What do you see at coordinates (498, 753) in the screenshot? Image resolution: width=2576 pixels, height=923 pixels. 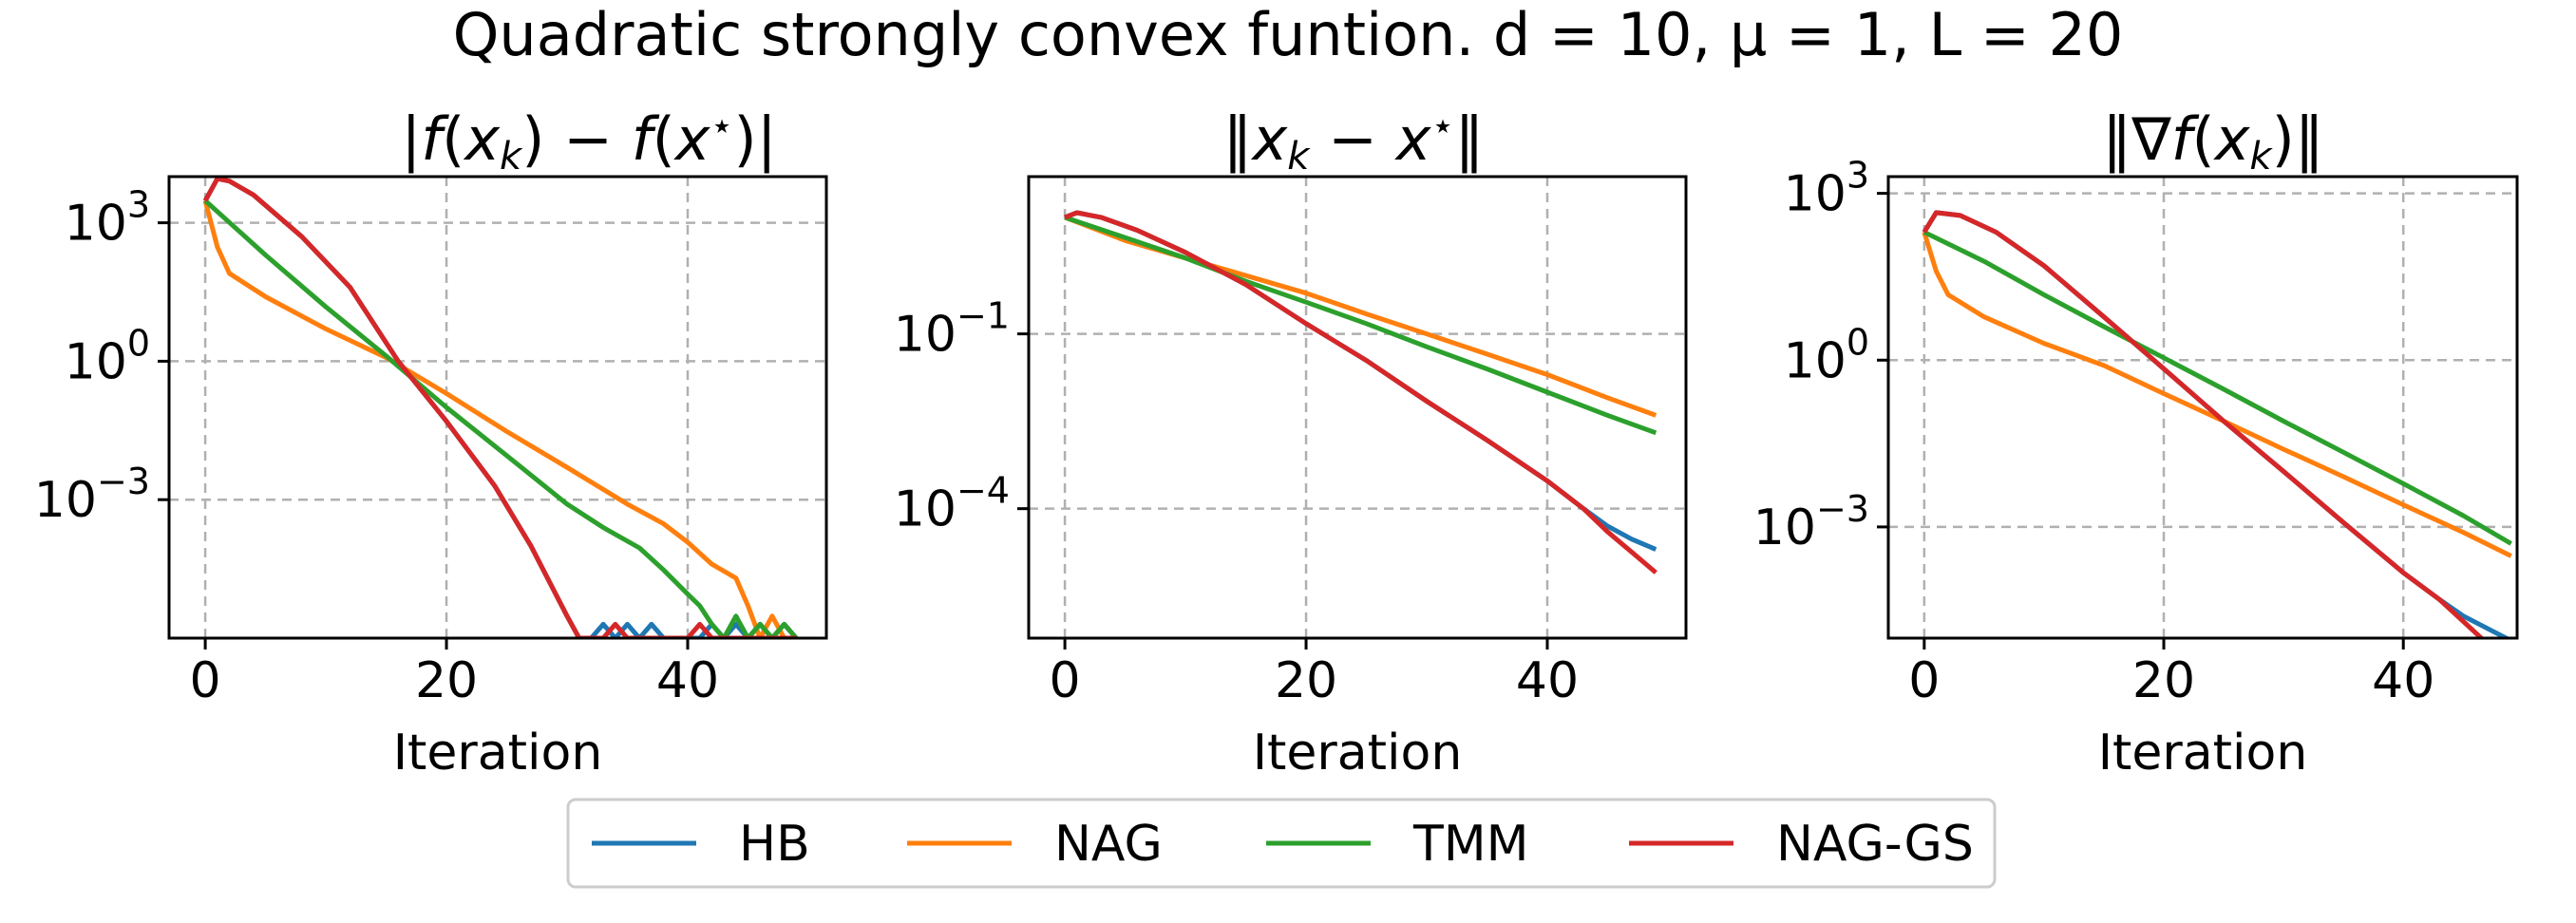 I see `x-axis-label-function-gap: Iteration` at bounding box center [498, 753].